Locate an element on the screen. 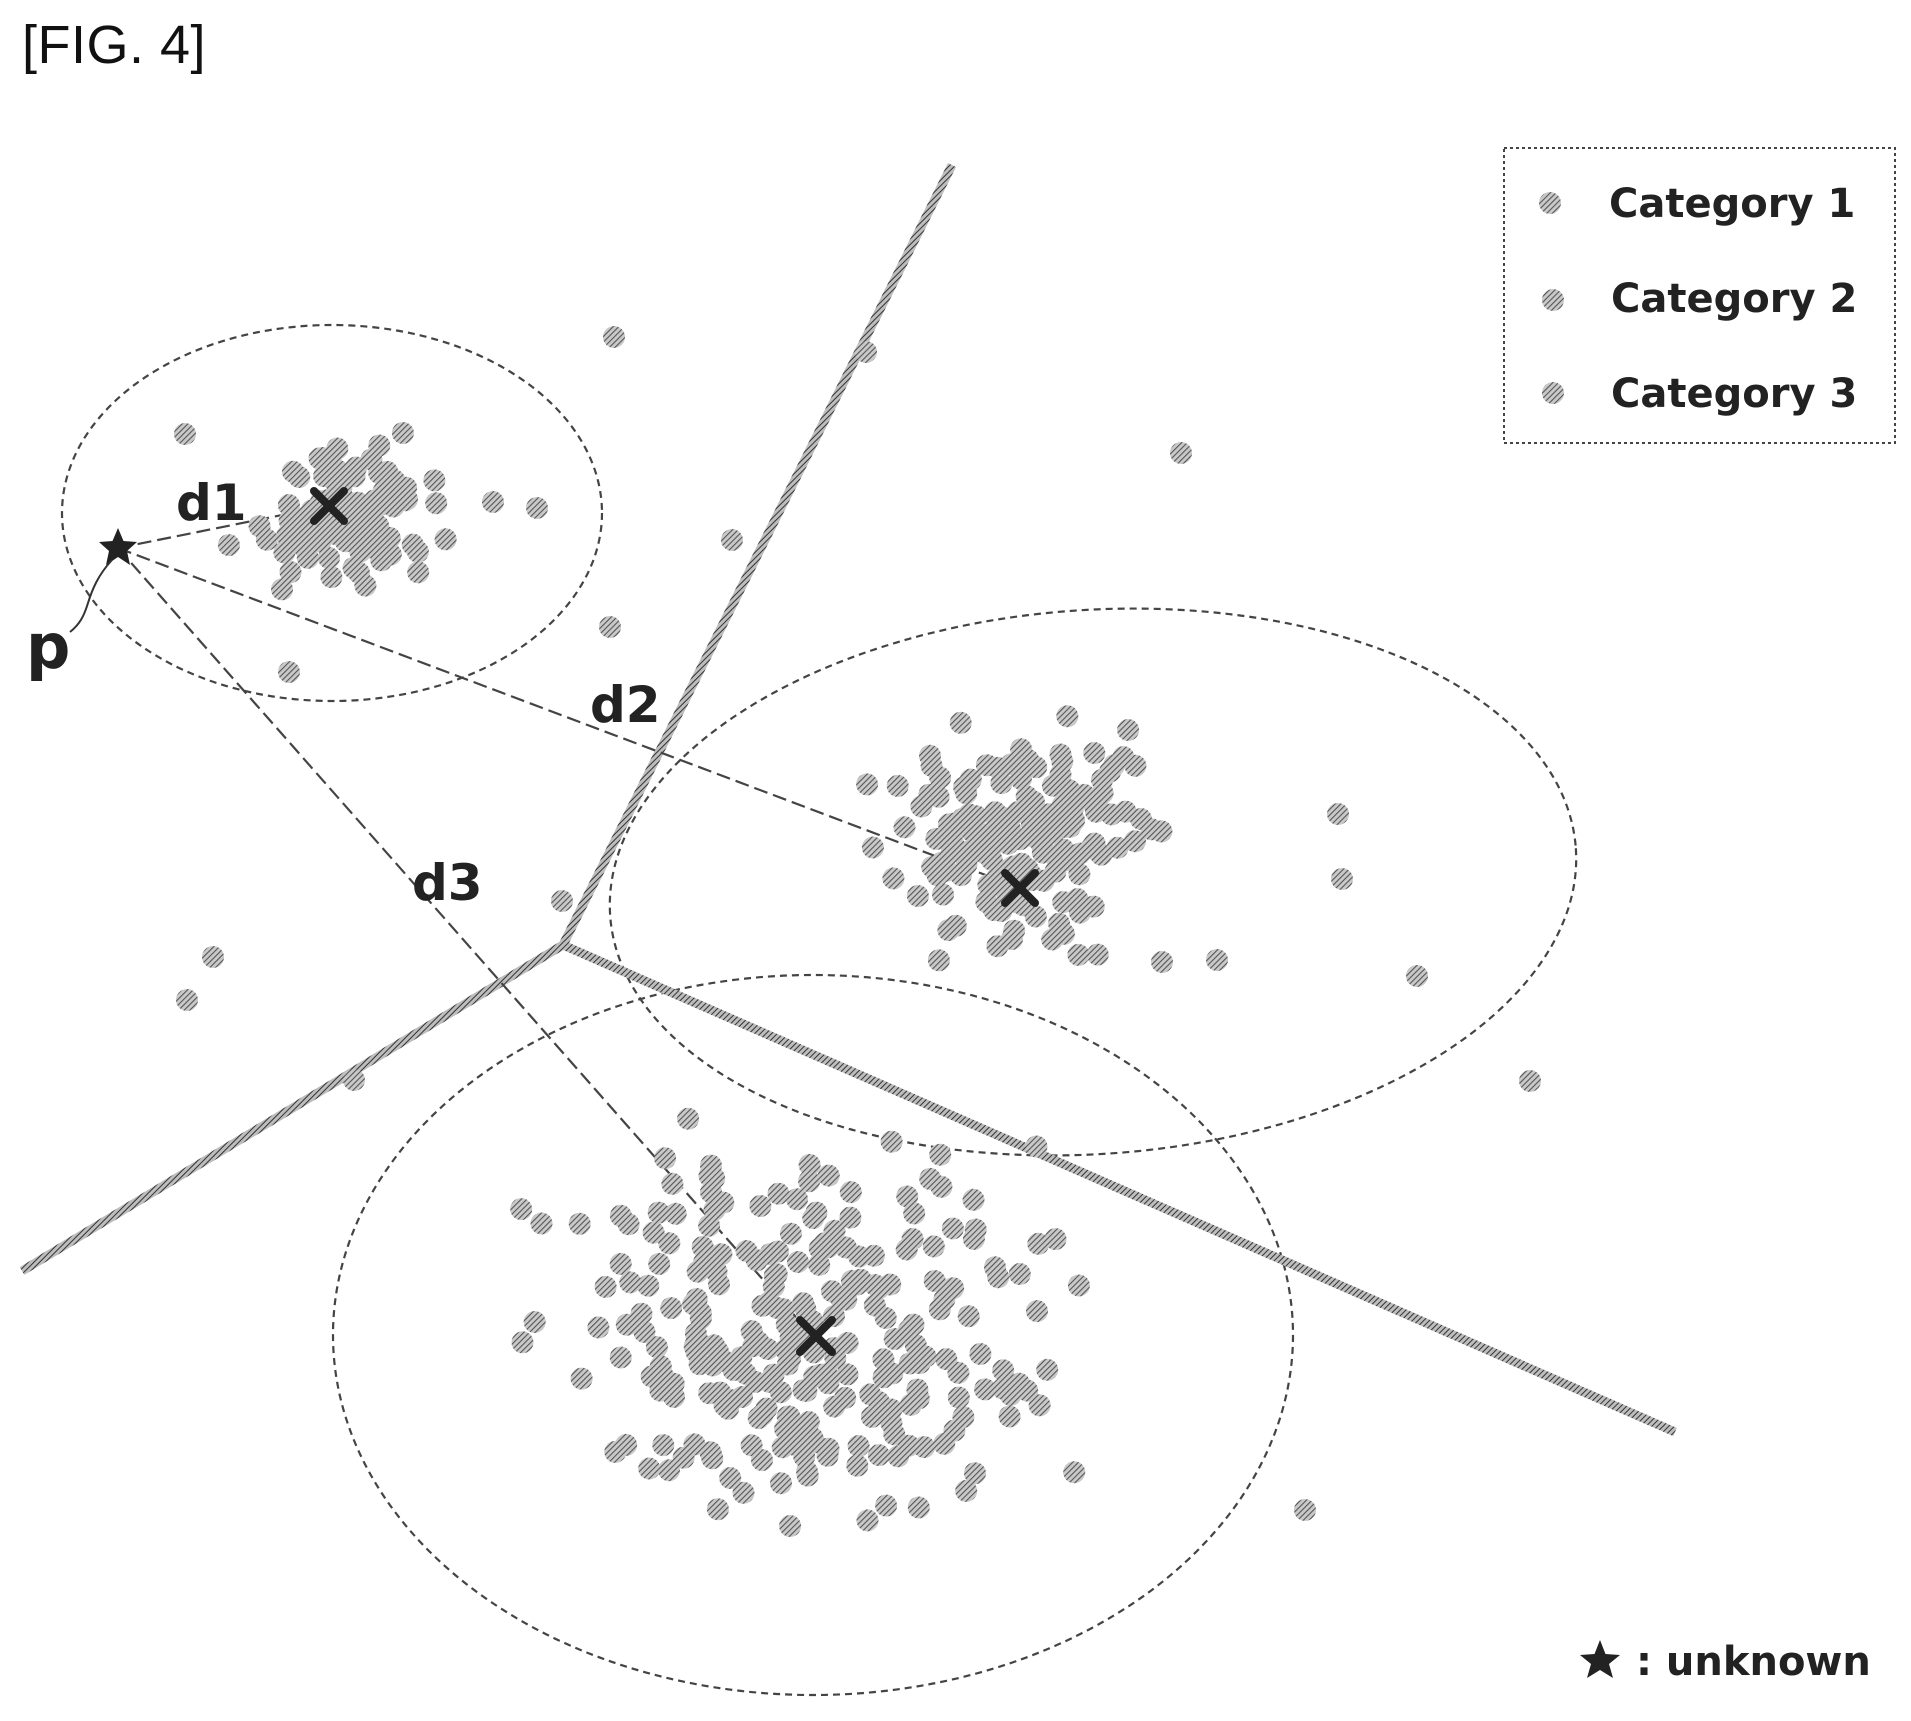 This screenshot has width=1911, height=1721. figure-label: [FIG. 4] is located at coordinates (114, 45).